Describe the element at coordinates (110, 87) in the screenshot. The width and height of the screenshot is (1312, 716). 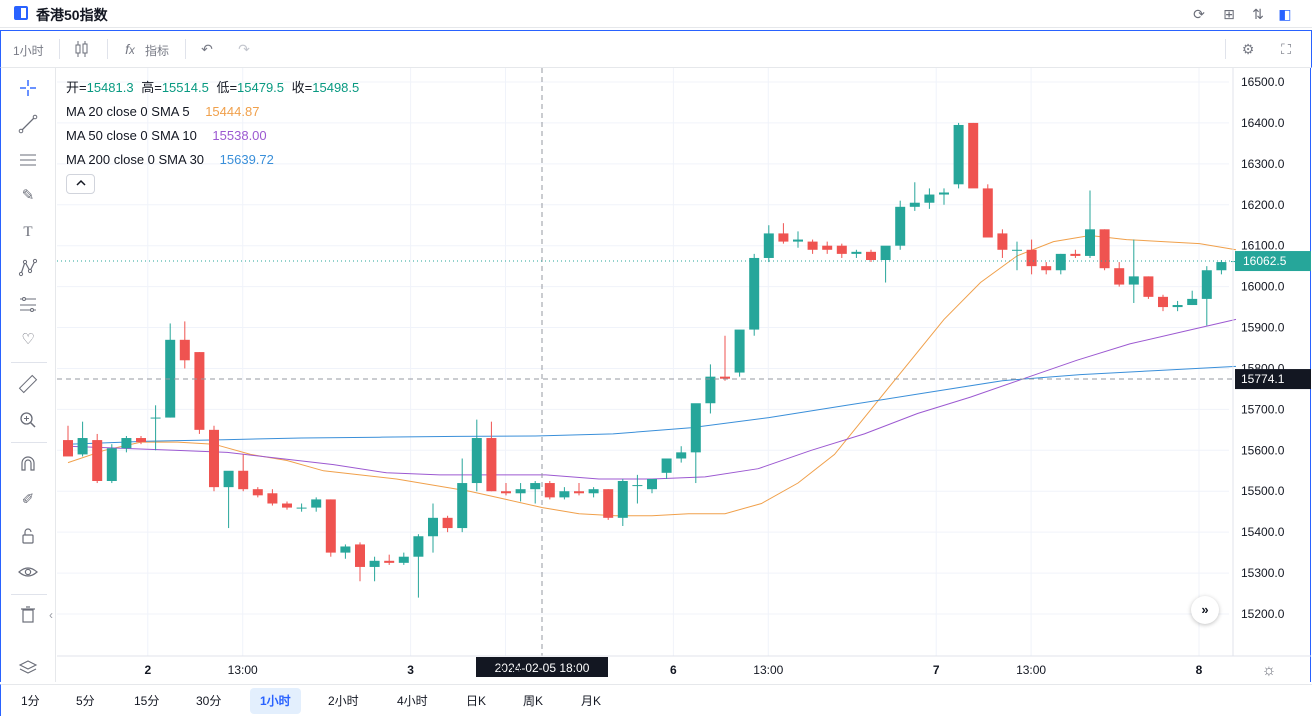
I see `open-value: 15481.3` at that location.